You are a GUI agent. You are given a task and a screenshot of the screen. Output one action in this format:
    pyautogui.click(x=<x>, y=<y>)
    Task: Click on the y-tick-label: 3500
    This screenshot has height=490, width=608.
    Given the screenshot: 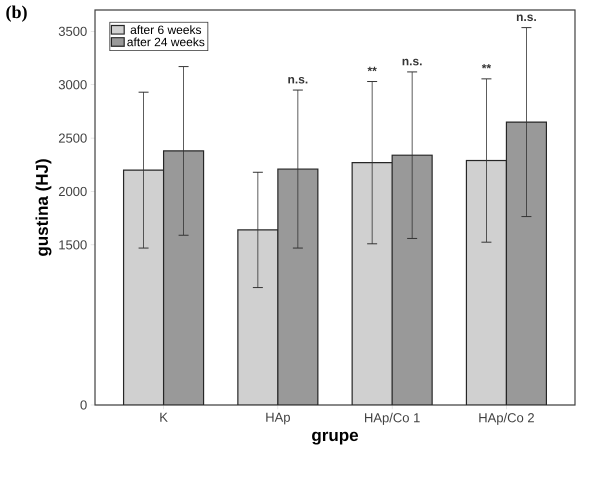 What is the action you would take?
    pyautogui.click(x=72, y=31)
    